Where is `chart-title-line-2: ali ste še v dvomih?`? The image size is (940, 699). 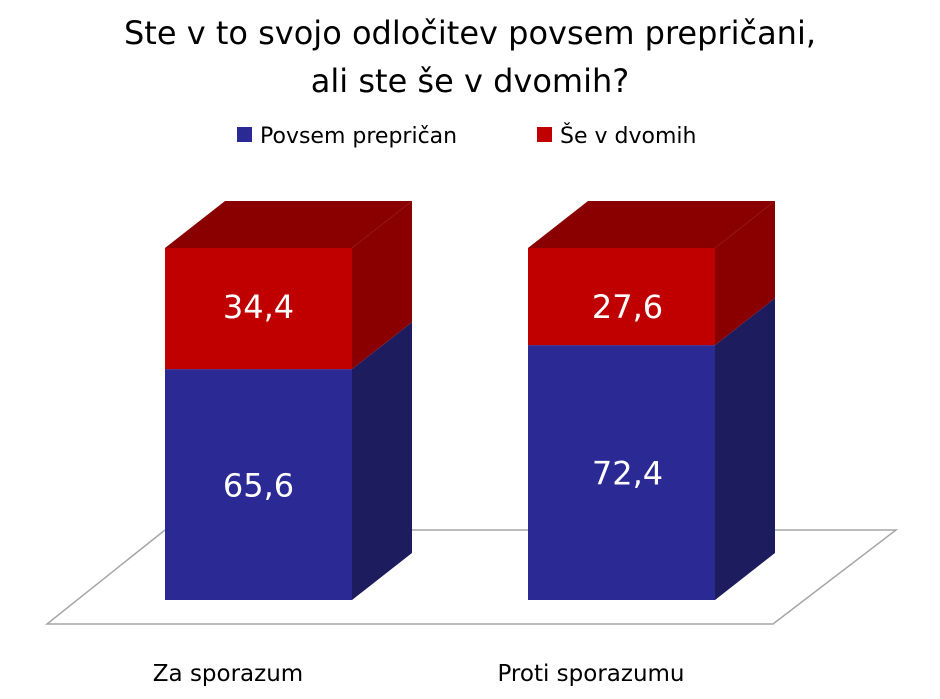
chart-title-line-2: ali ste še v dvomih? is located at coordinates (470, 81).